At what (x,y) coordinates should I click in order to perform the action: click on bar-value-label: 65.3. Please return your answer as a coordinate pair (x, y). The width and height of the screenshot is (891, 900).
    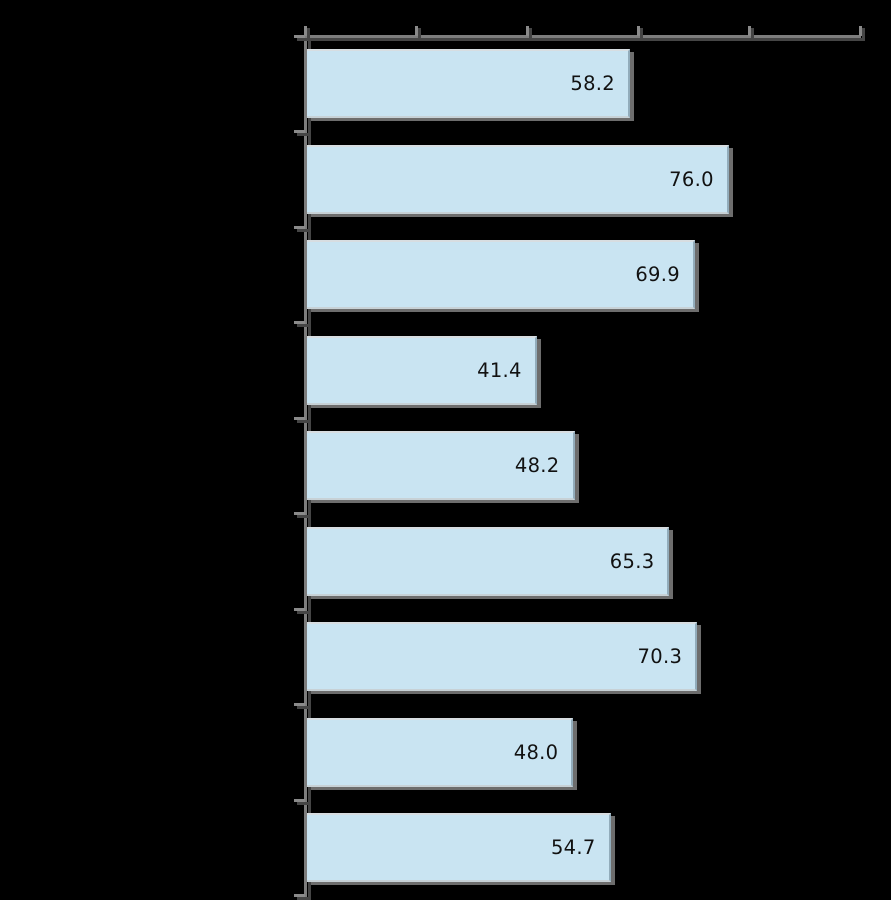
    Looking at the image, I should click on (632, 561).